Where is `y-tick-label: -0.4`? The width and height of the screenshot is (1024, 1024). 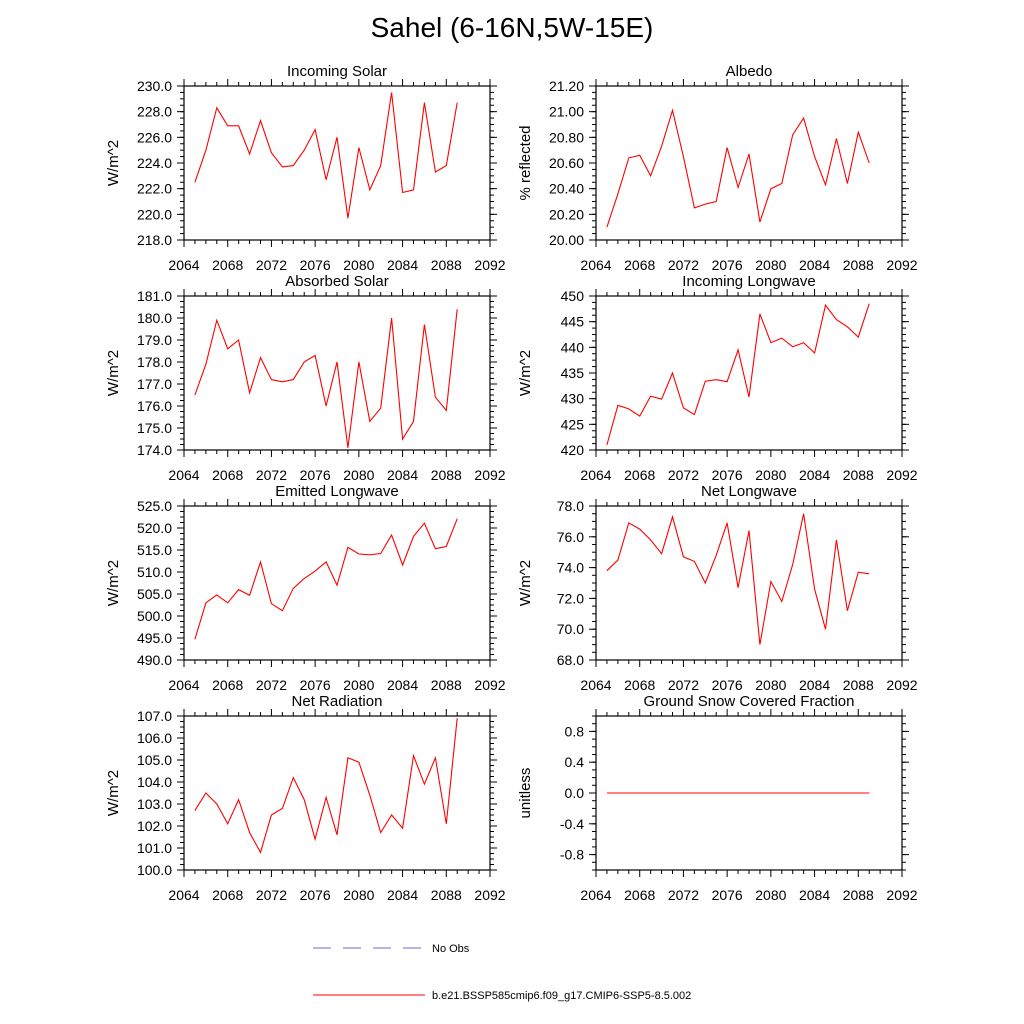 y-tick-label: -0.4 is located at coordinates (572, 824).